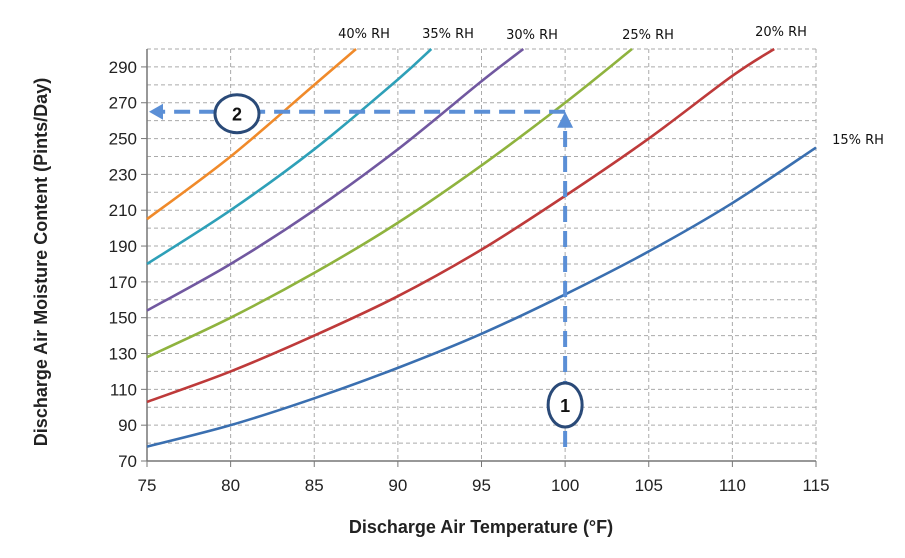  Describe the element at coordinates (127, 425) in the screenshot. I see `y-tick-label: 90` at that location.